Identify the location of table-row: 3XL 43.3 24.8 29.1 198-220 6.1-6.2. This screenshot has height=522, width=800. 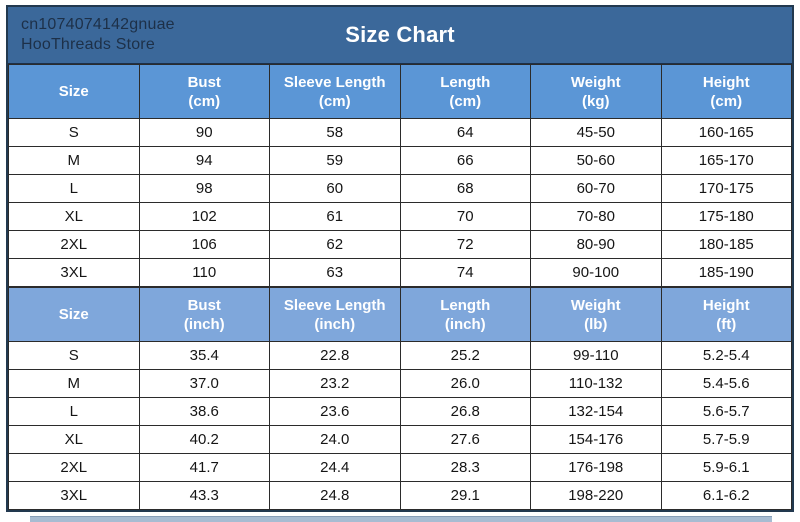
(400, 495).